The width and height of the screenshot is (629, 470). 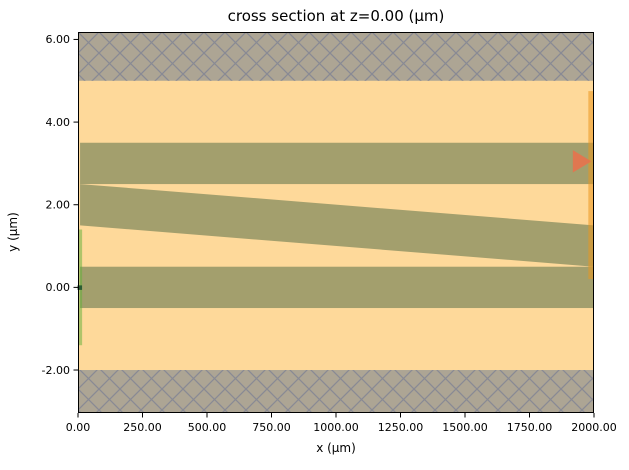 What do you see at coordinates (591, 185) in the screenshot?
I see `monitor-plane` at bounding box center [591, 185].